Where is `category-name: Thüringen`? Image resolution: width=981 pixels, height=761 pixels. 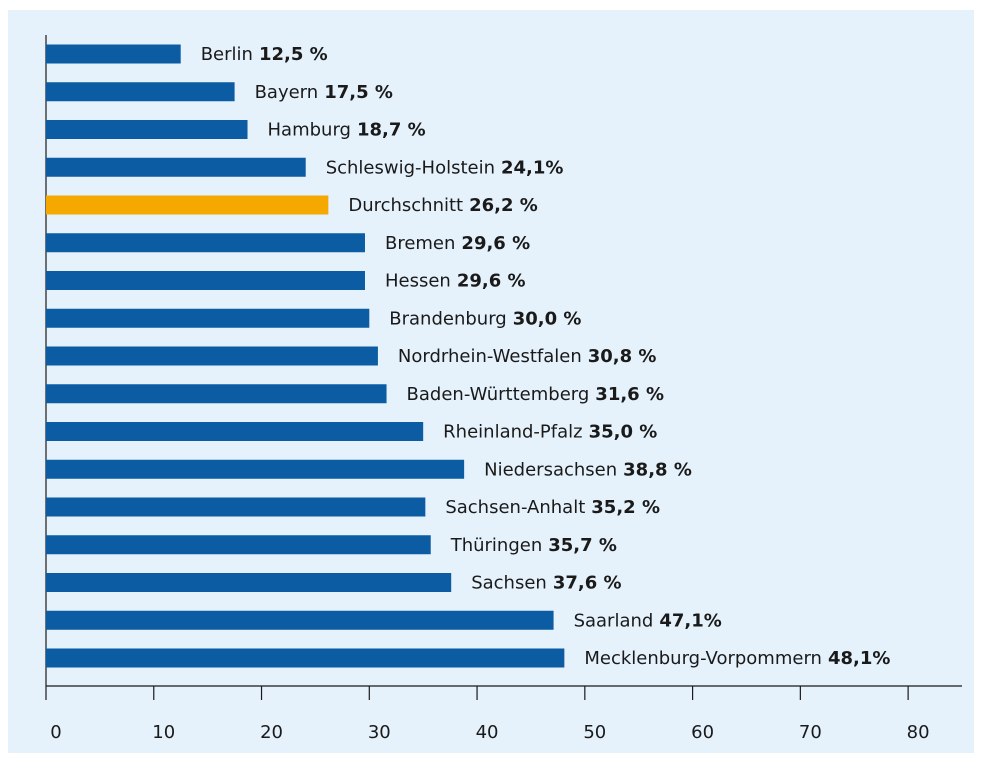 category-name: Thüringen is located at coordinates (496, 545).